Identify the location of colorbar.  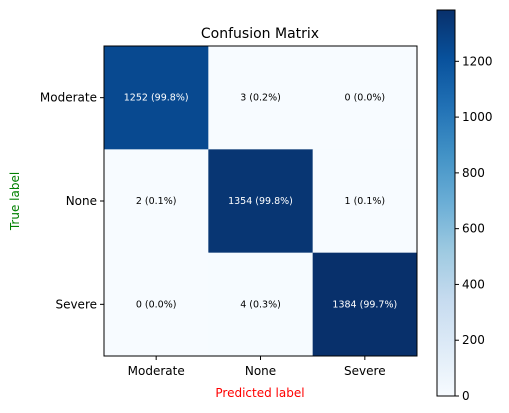
(446, 203).